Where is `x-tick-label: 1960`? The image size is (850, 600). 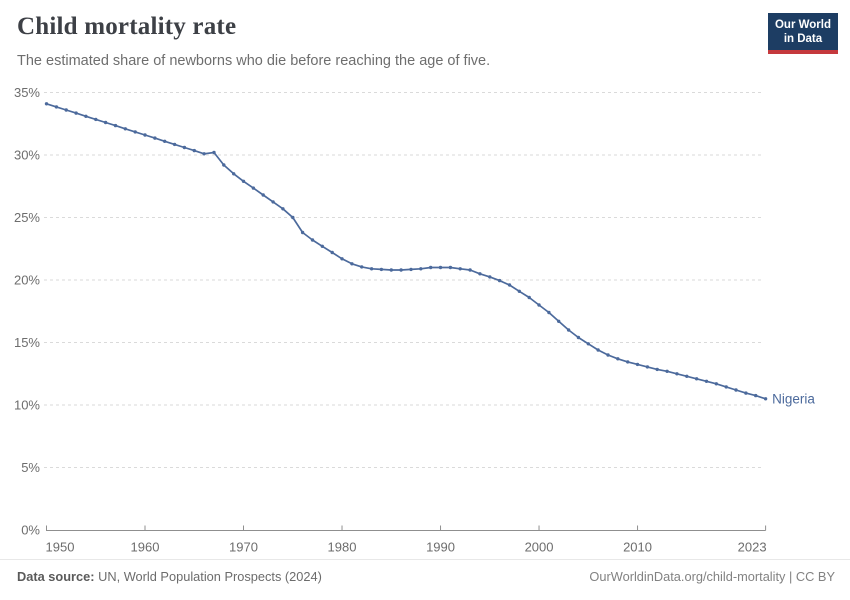
x-tick-label: 1960 is located at coordinates (145, 547).